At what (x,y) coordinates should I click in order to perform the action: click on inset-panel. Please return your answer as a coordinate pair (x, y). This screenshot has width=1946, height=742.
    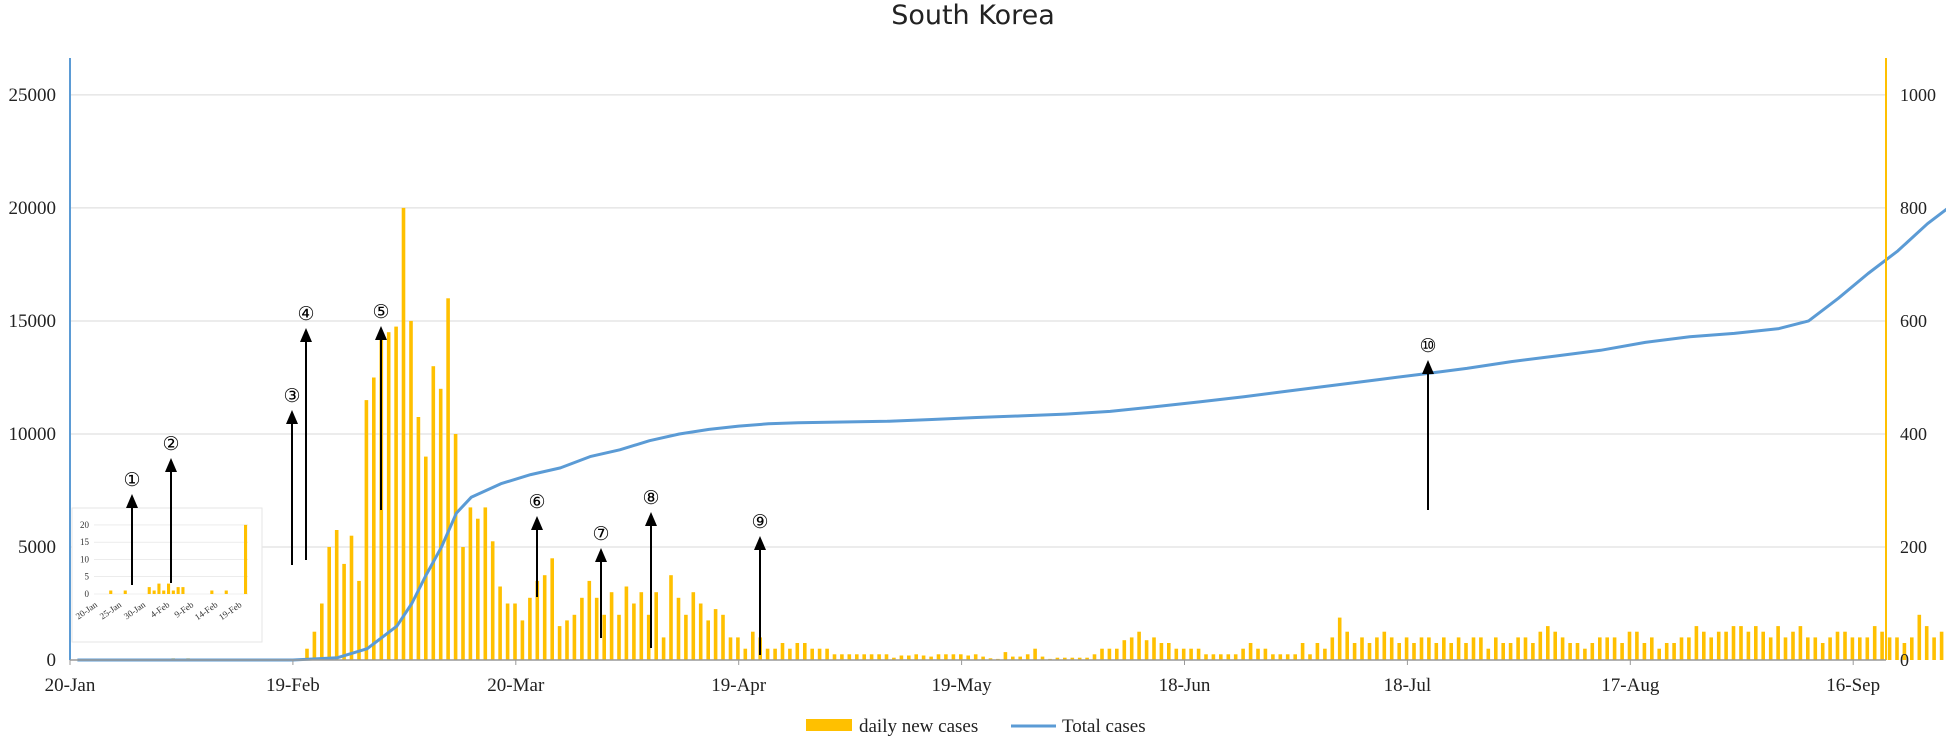
    Looking at the image, I should click on (167, 575).